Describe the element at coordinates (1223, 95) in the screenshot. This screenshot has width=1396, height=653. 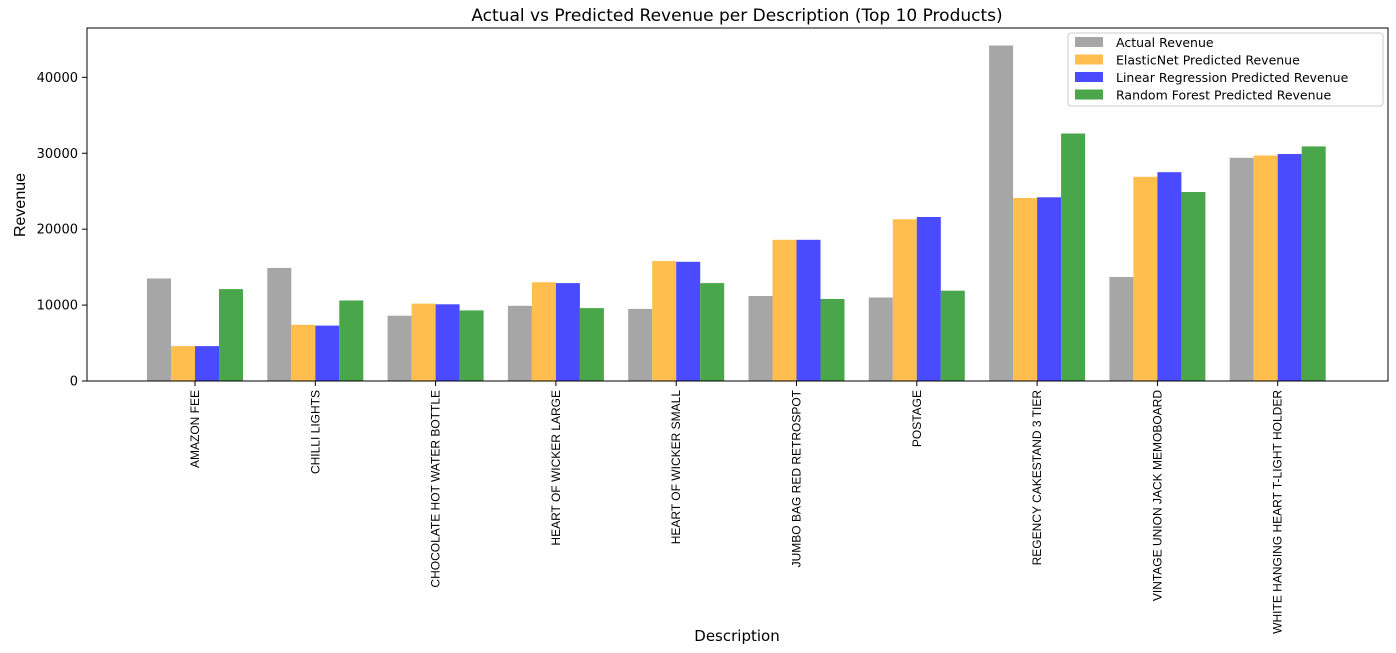
I see `legend-label: Random Forest Predicted Revenue` at that location.